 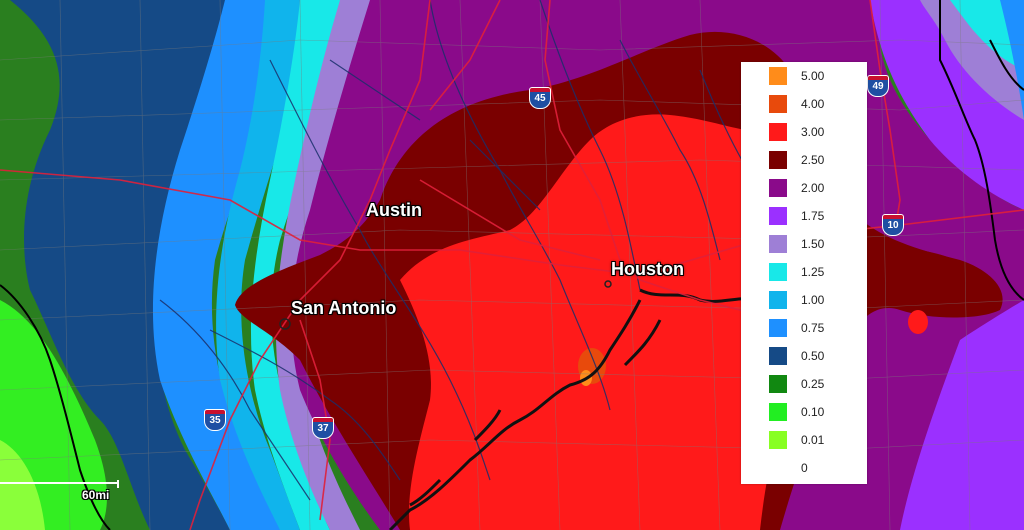 I want to click on legend-item: 5.00, so click(x=817, y=76).